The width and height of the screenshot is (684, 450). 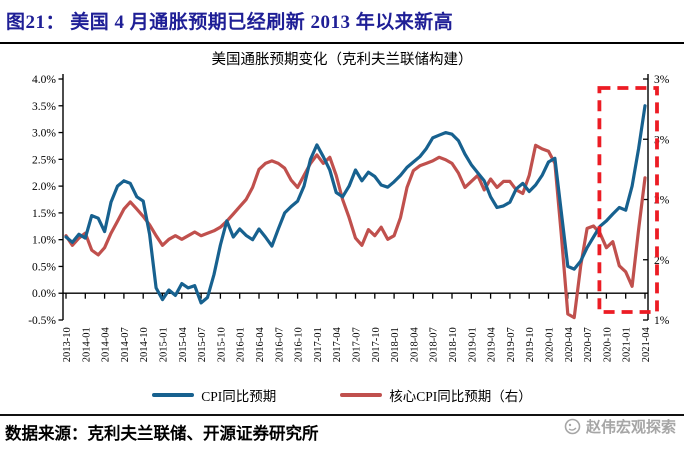 What do you see at coordinates (337, 344) in the screenshot?
I see `x-axis-tick-label: 2017-04` at bounding box center [337, 344].